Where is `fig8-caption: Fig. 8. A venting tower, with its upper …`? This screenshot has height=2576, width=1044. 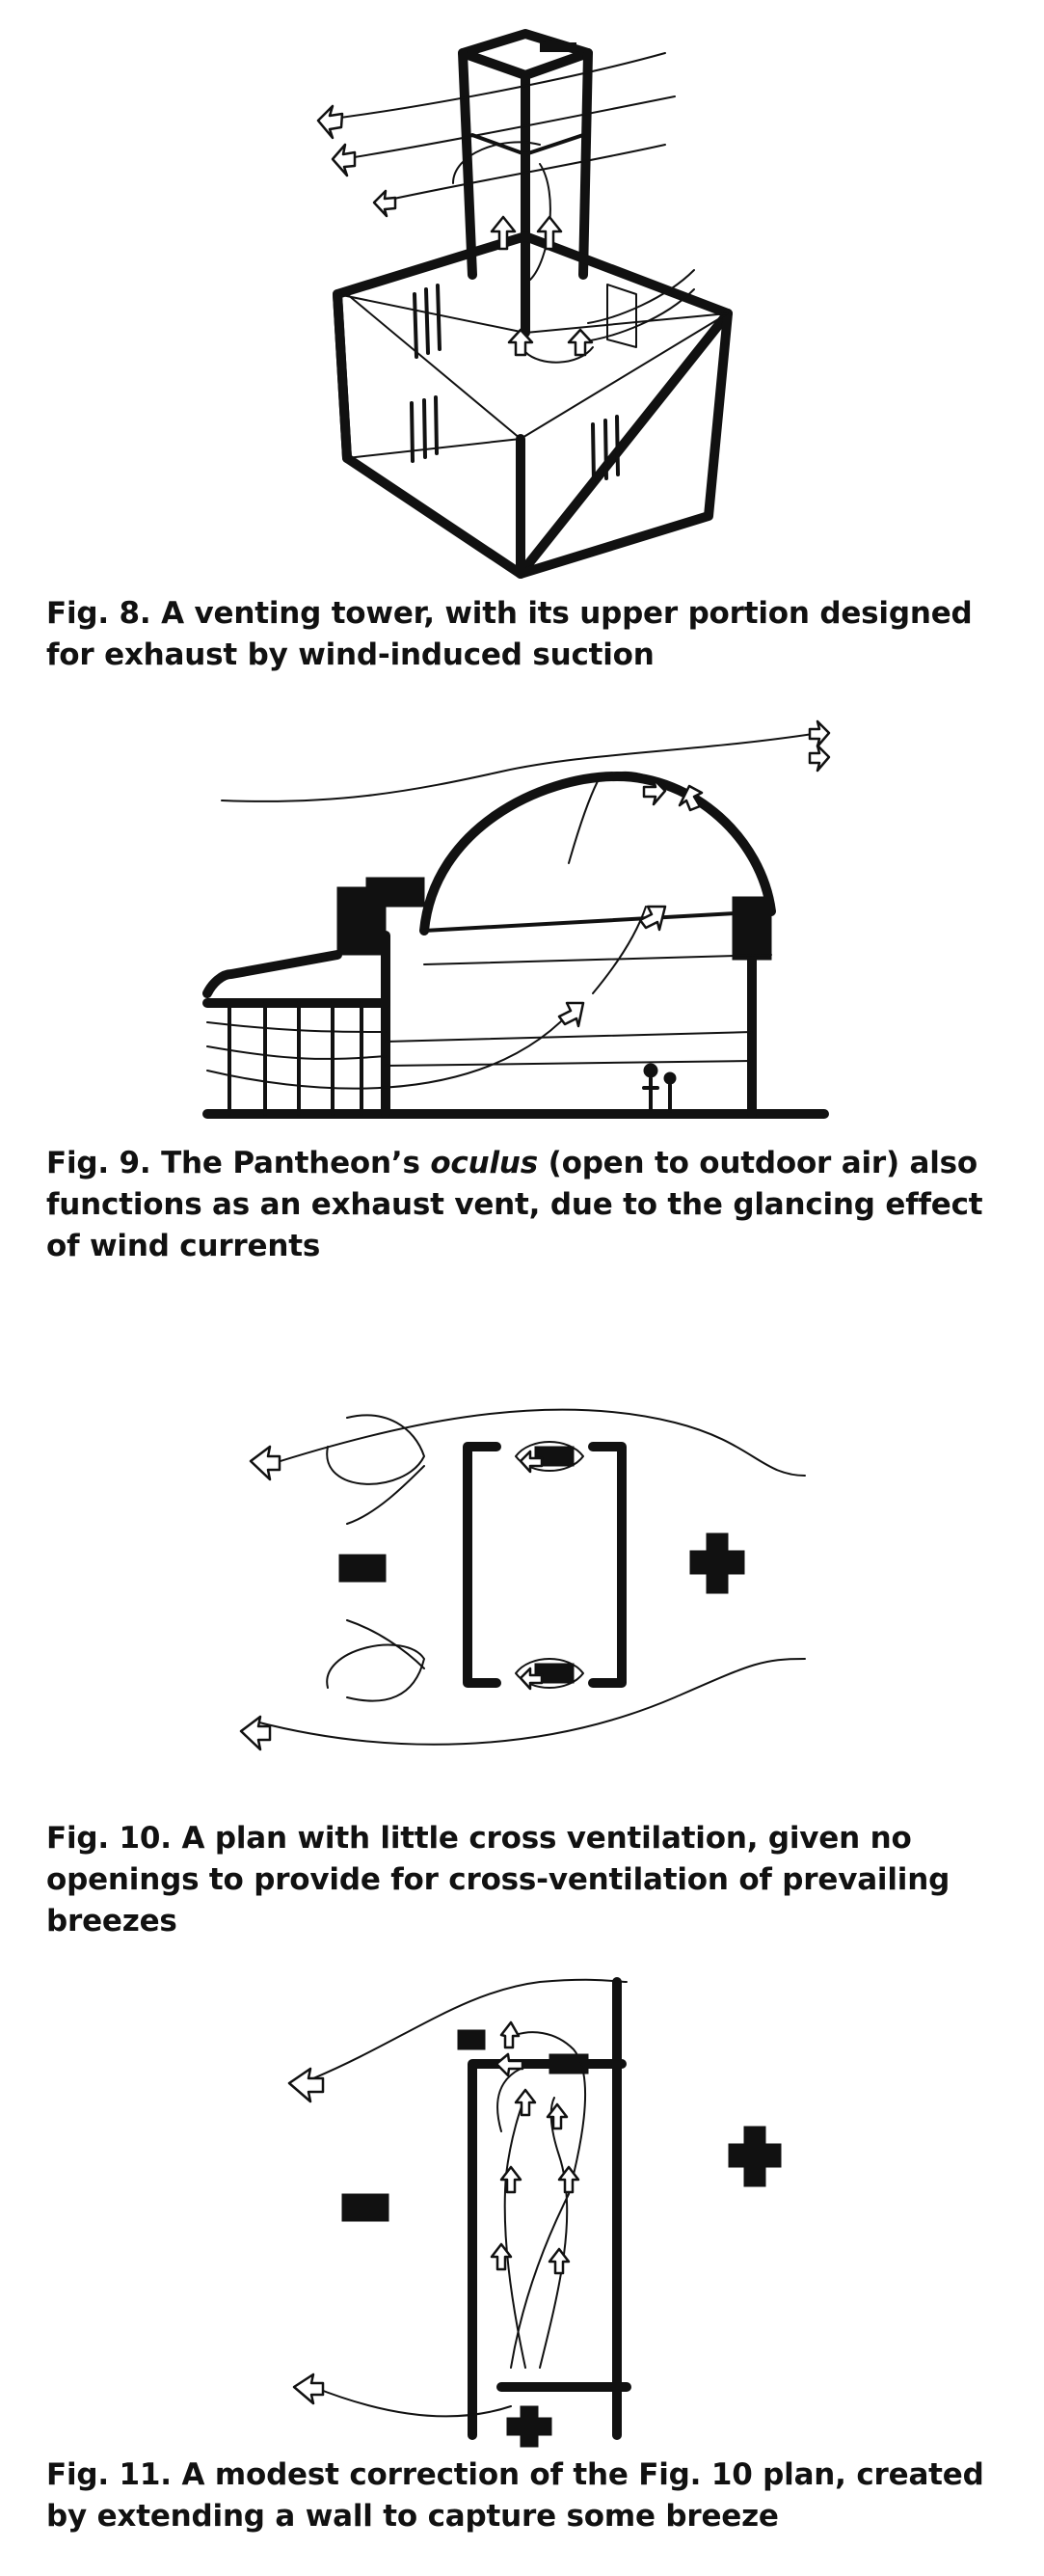
fig8-caption: Fig. 8. A venting tower, with its upper … is located at coordinates (533, 634).